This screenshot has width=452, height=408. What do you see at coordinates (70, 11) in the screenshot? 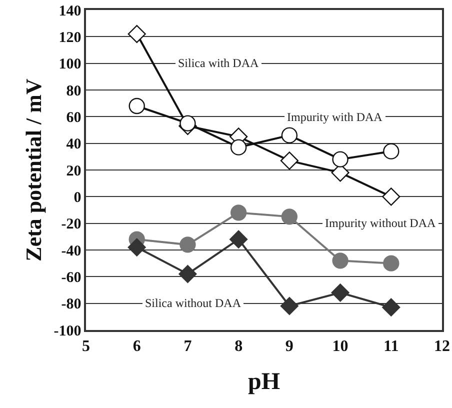
I see `y-tick-label: 140` at bounding box center [70, 11].